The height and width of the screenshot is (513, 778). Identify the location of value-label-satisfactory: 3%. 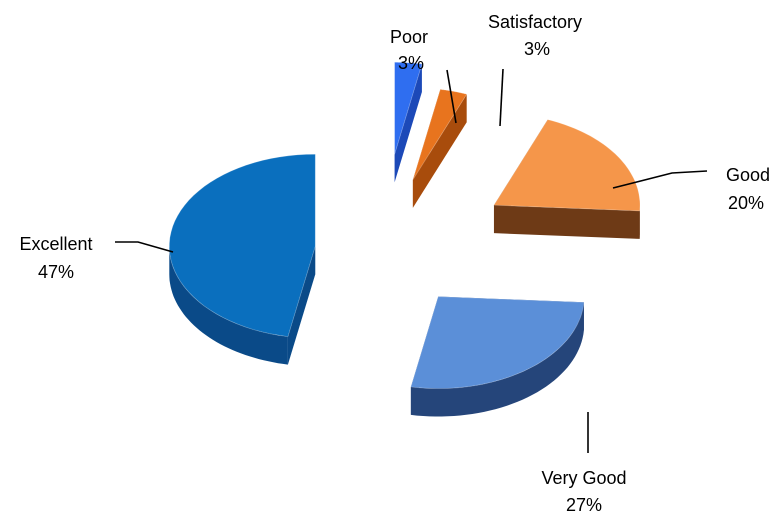
(537, 49).